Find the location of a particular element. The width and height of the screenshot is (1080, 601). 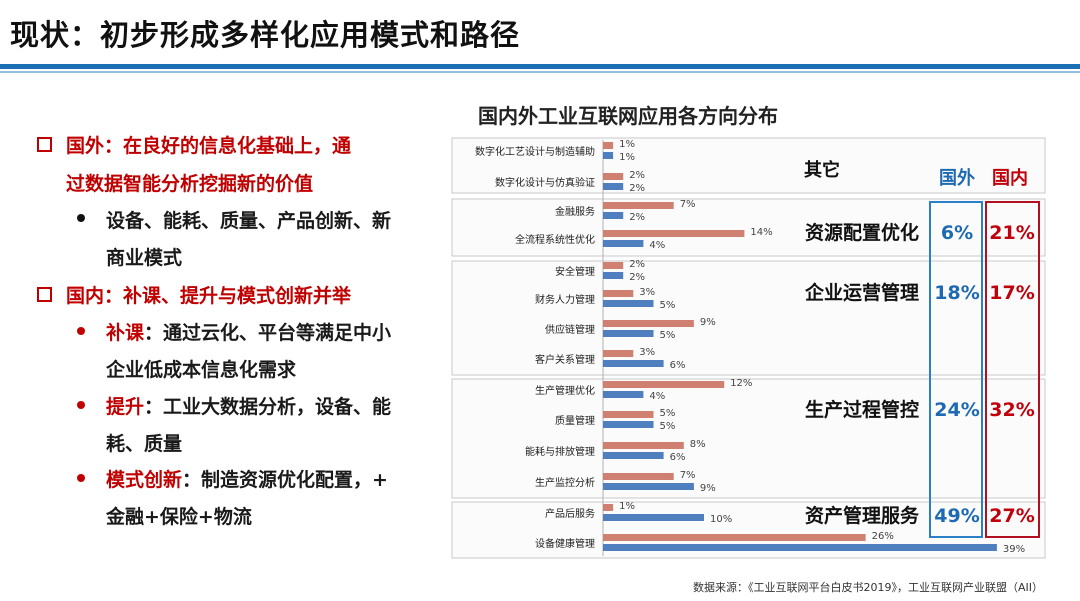

category-label: 设备健康管理 is located at coordinates (565, 543).